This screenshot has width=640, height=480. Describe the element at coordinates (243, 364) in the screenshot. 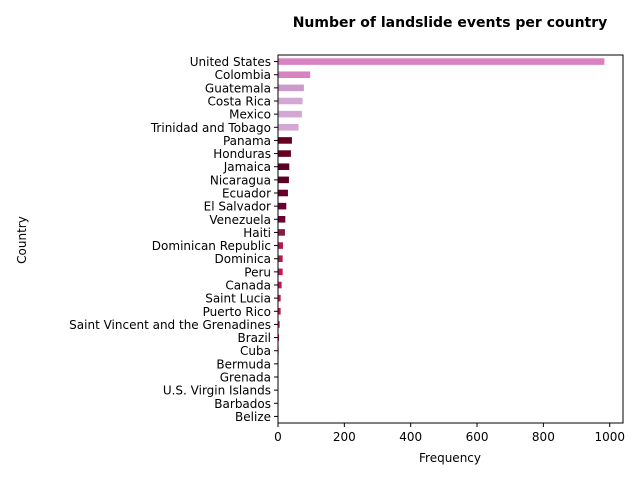

I see `category-label: Bermuda` at that location.